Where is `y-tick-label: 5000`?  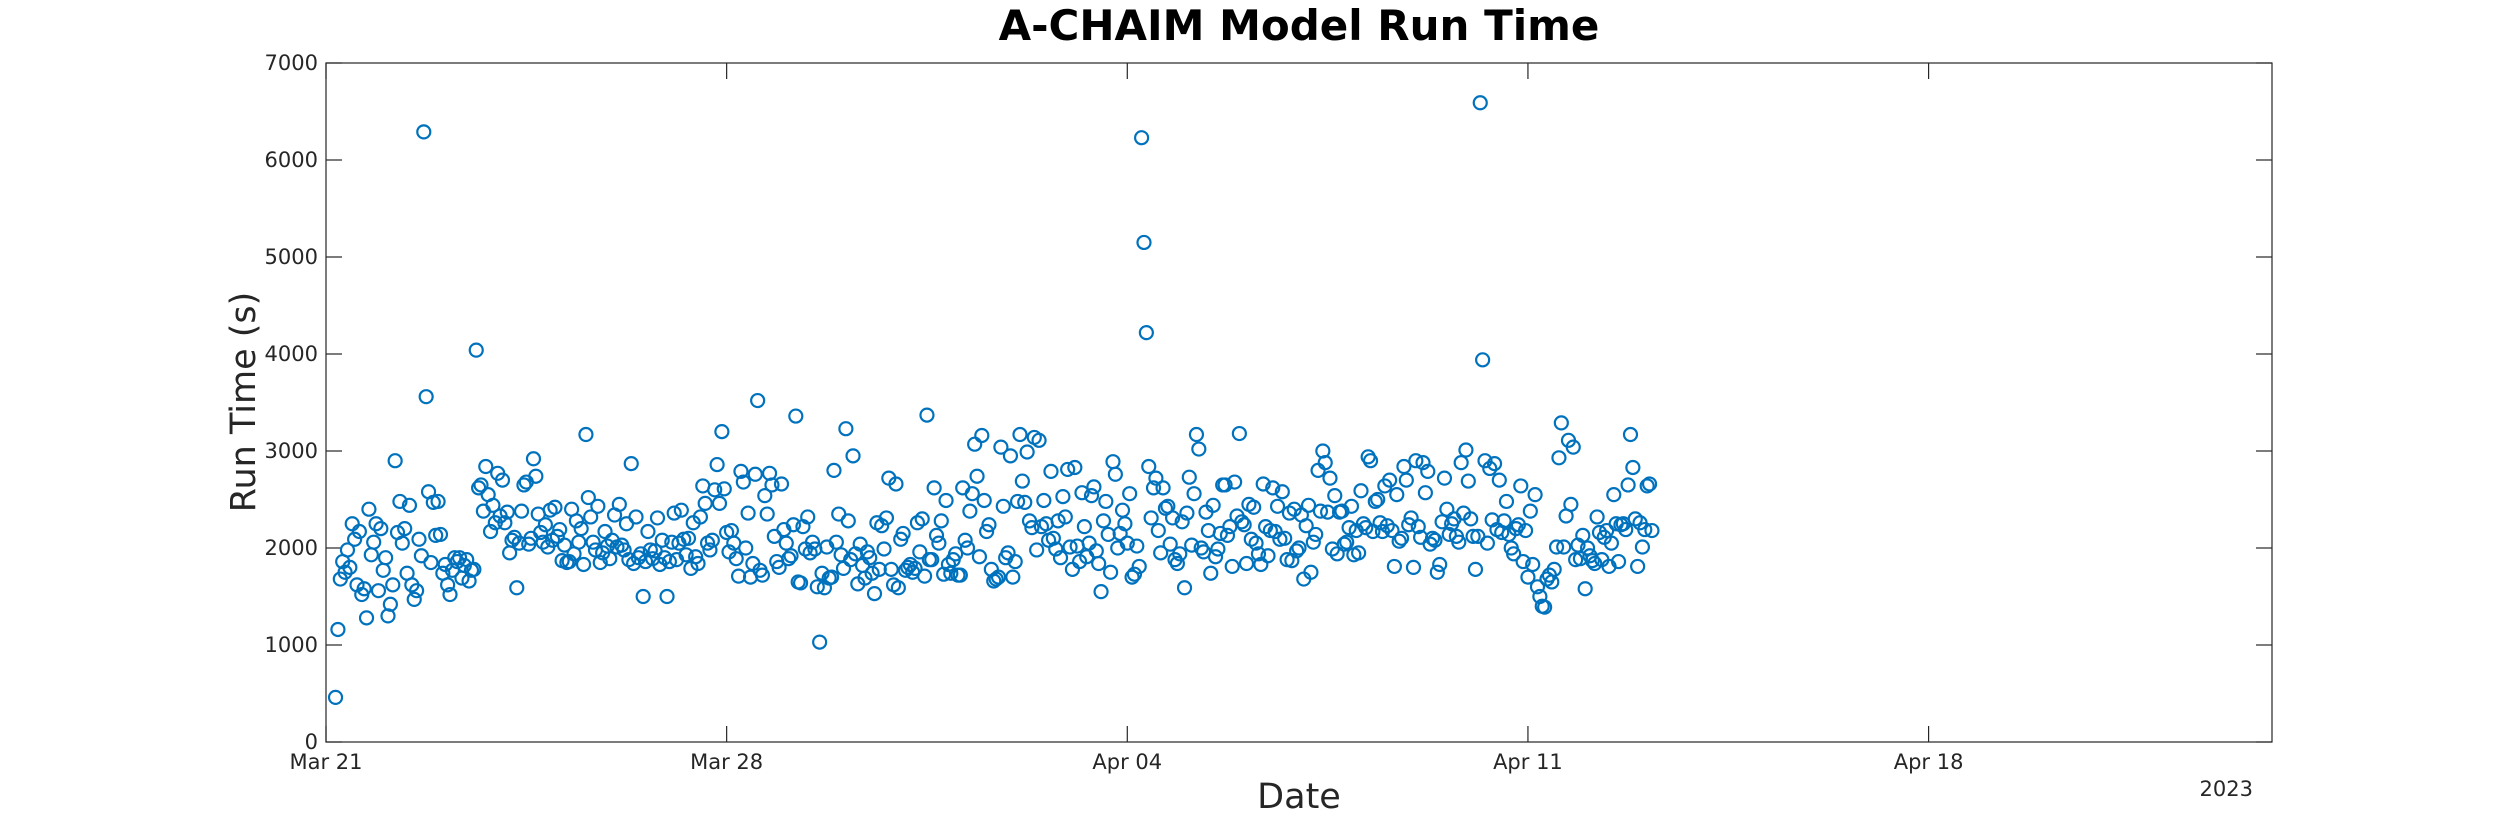
y-tick-label: 5000 is located at coordinates (291, 257).